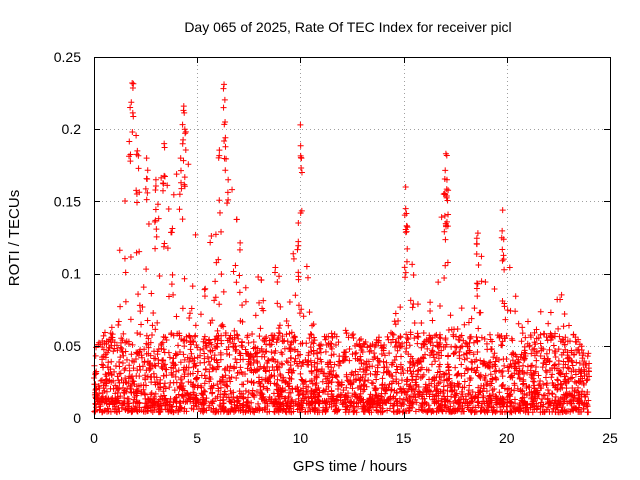 The width and height of the screenshot is (640, 480). I want to click on x-tick-label: 15, so click(404, 438).